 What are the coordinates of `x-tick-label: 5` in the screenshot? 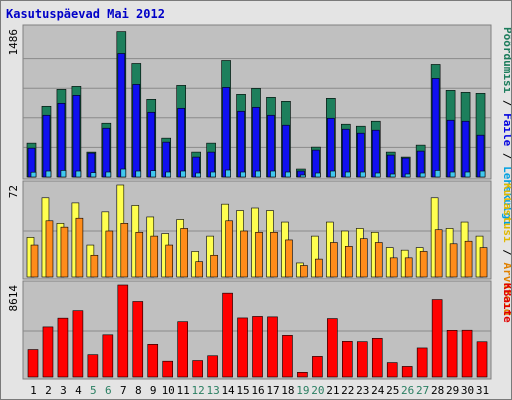 It's located at (93, 390).